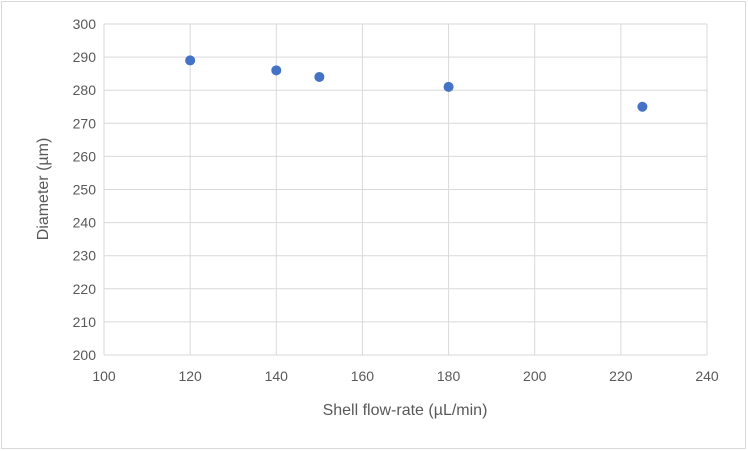  Describe the element at coordinates (85, 355) in the screenshot. I see `y-tick-label: 200` at that location.